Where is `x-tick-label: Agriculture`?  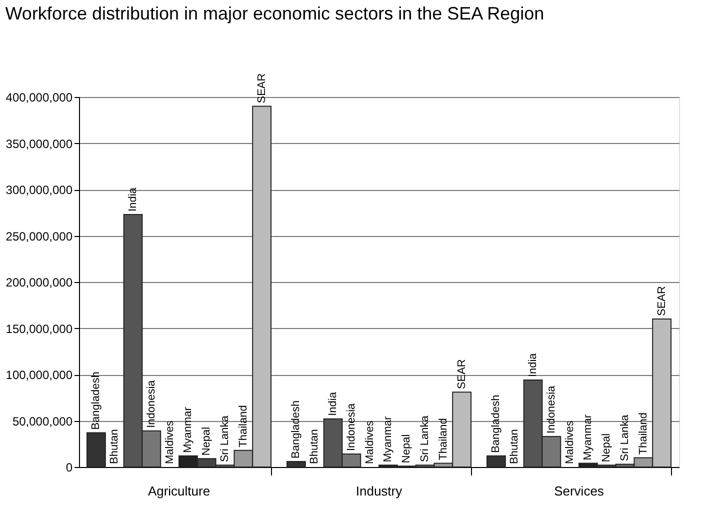 x-tick-label: Agriculture is located at coordinates (179, 491).